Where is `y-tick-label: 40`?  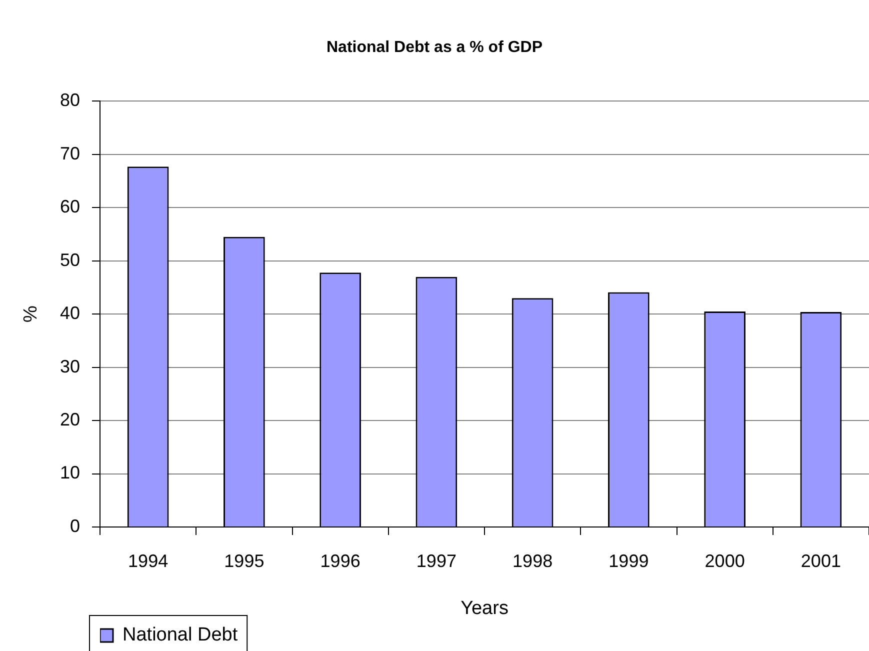 y-tick-label: 40 is located at coordinates (70, 313).